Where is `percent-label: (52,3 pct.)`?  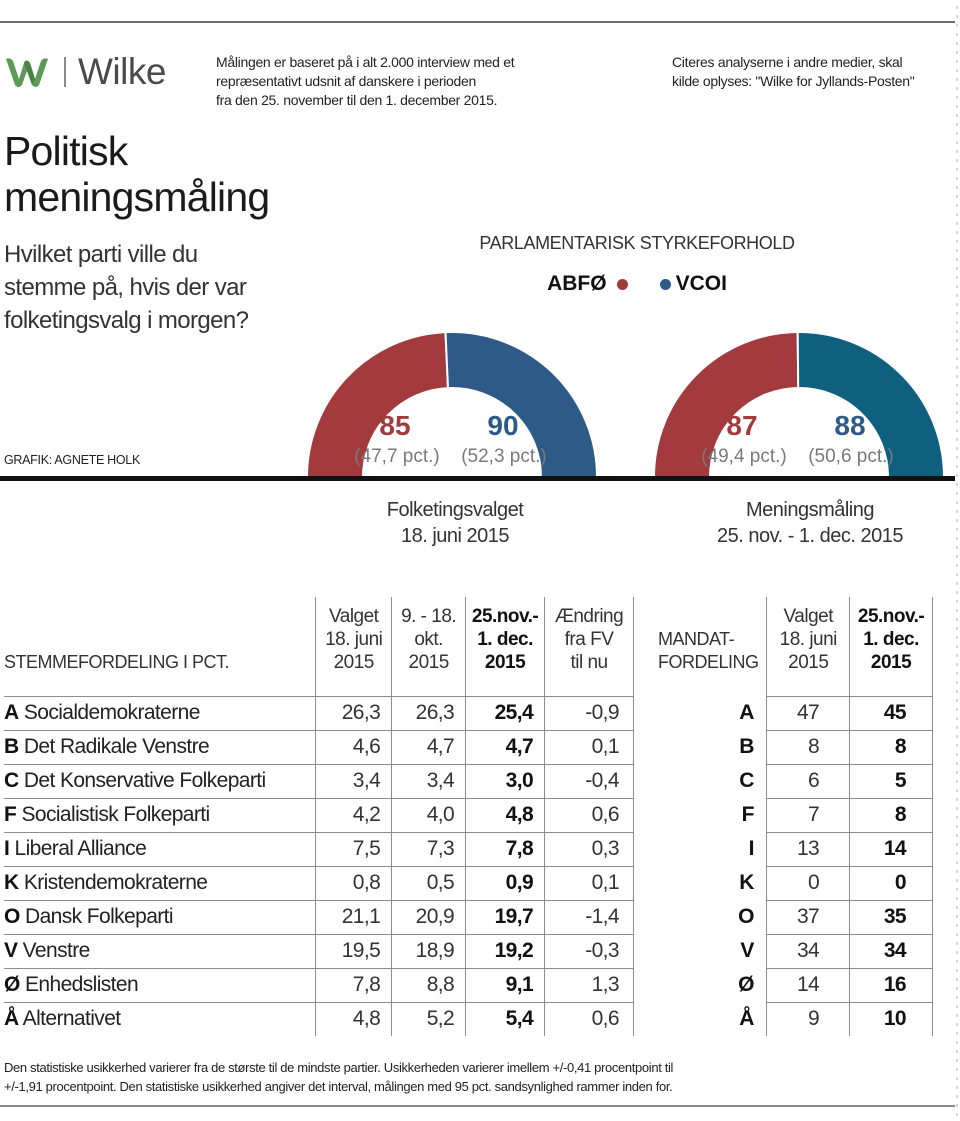 percent-label: (52,3 pct.) is located at coordinates (504, 456).